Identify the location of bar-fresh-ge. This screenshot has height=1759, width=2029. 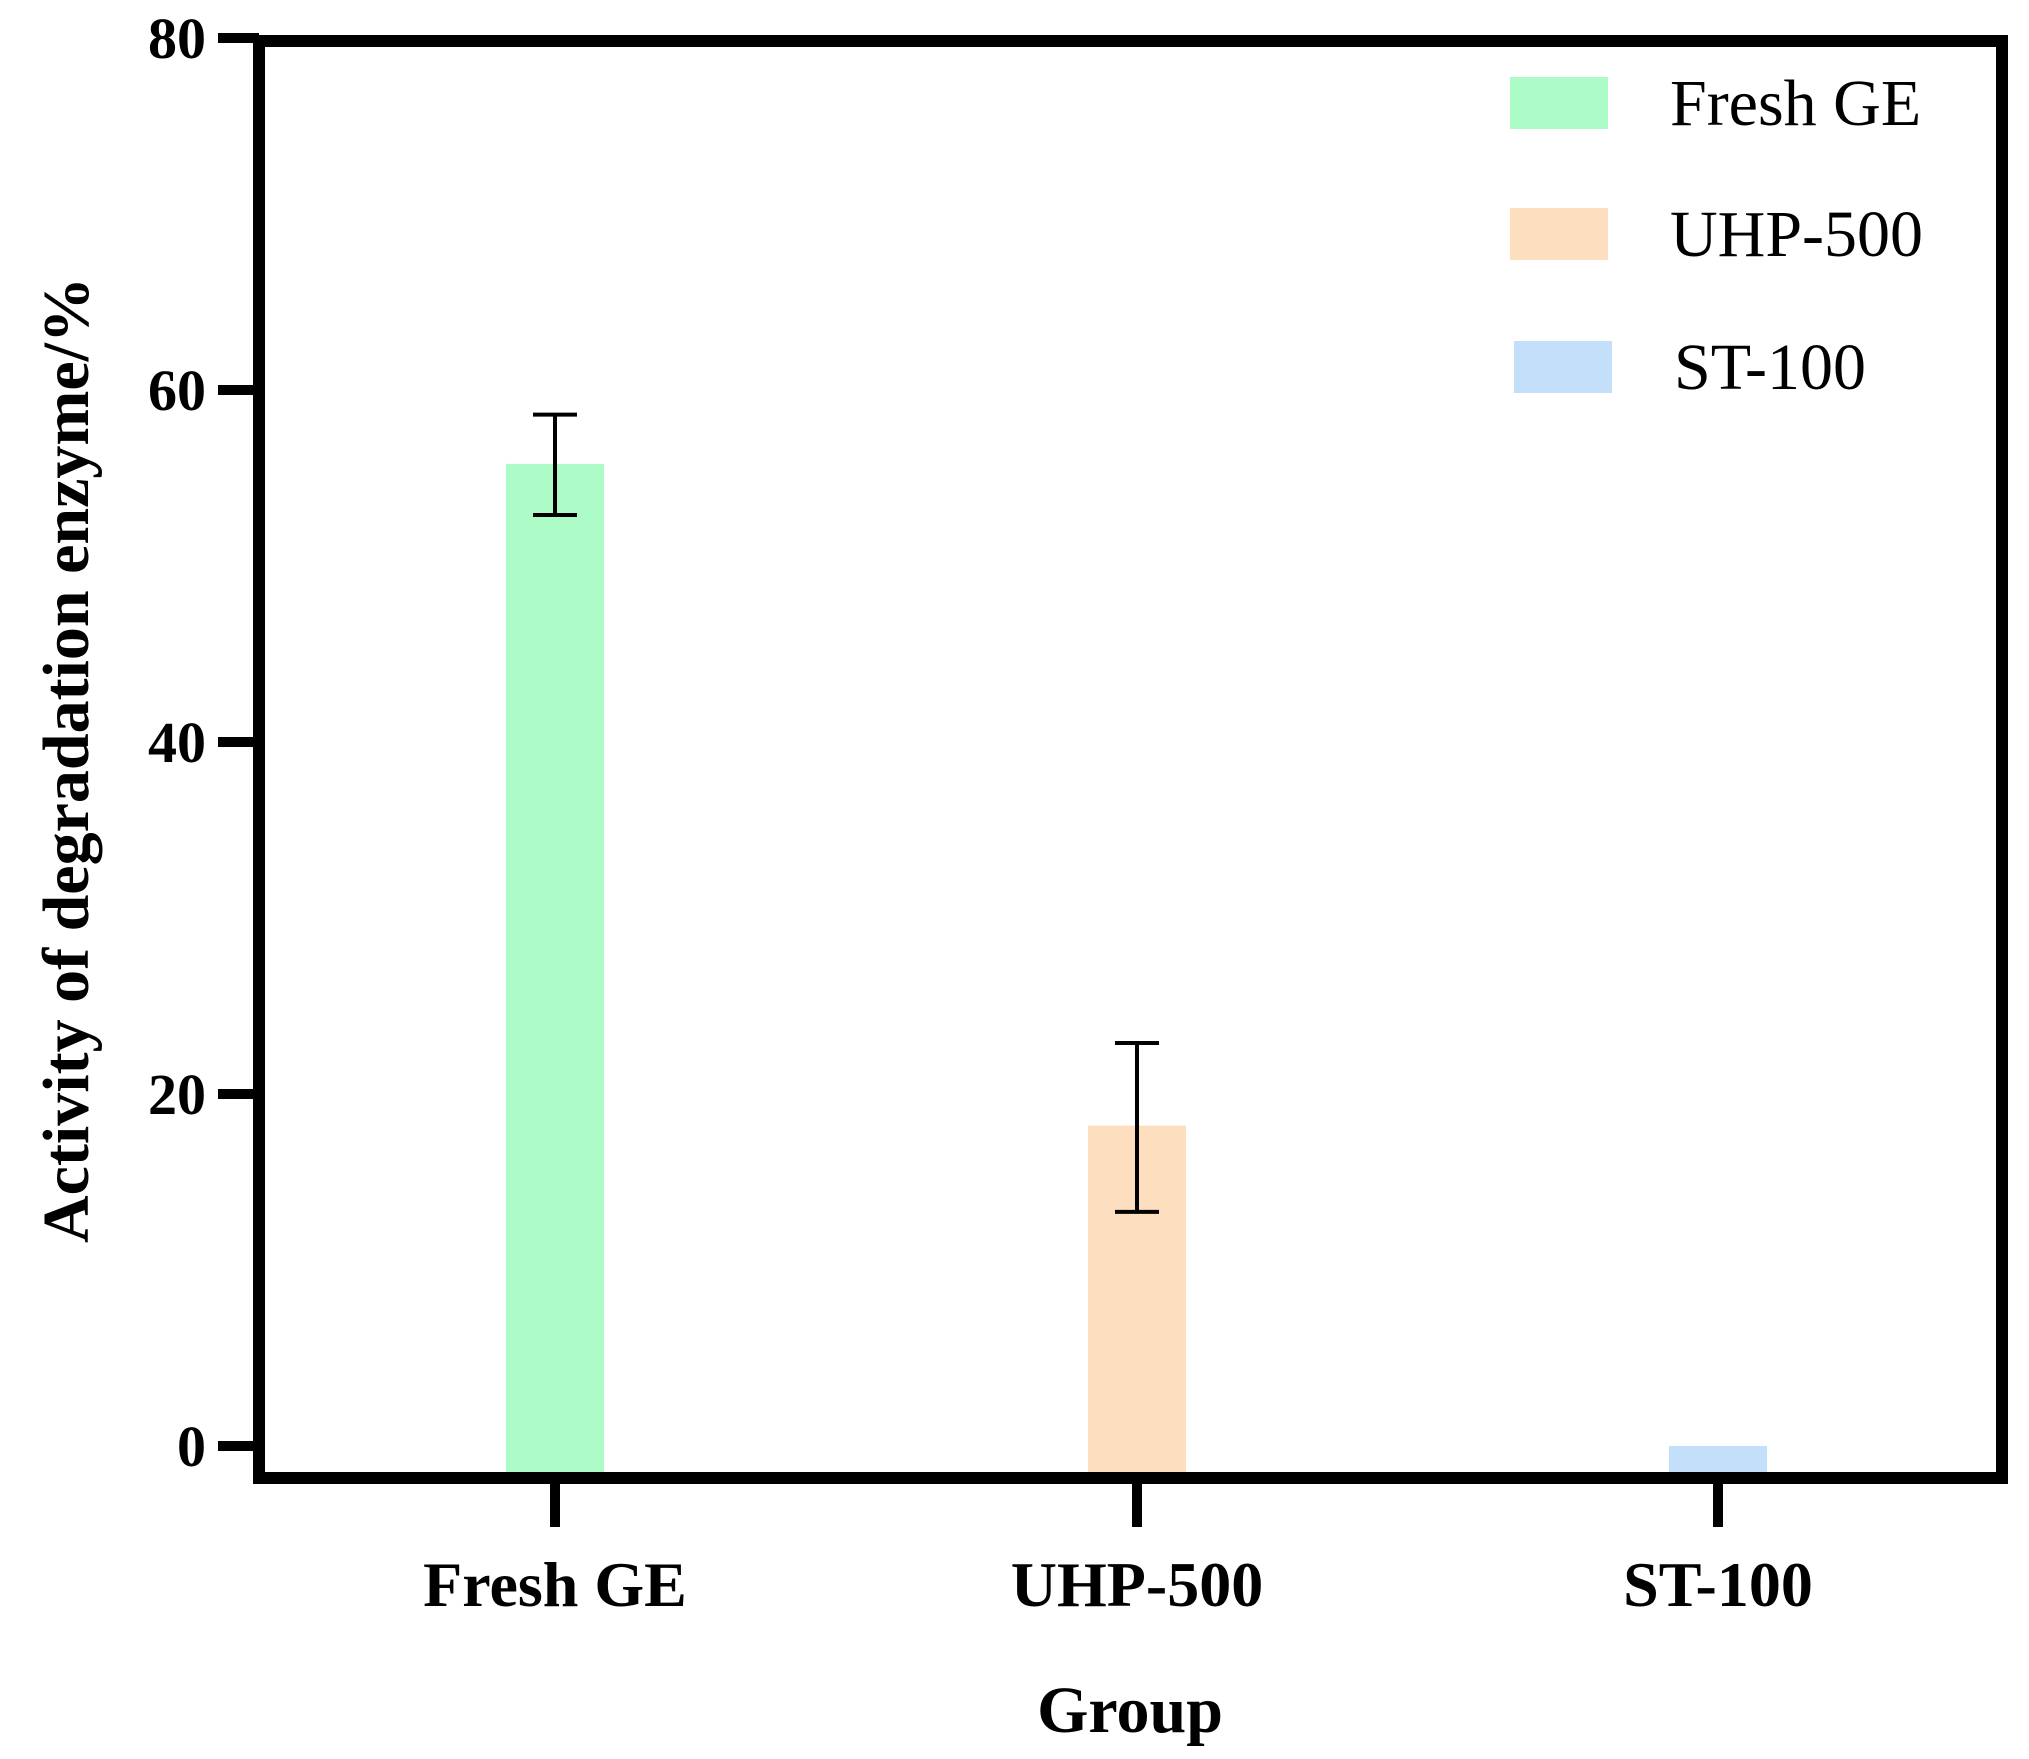
(555, 970).